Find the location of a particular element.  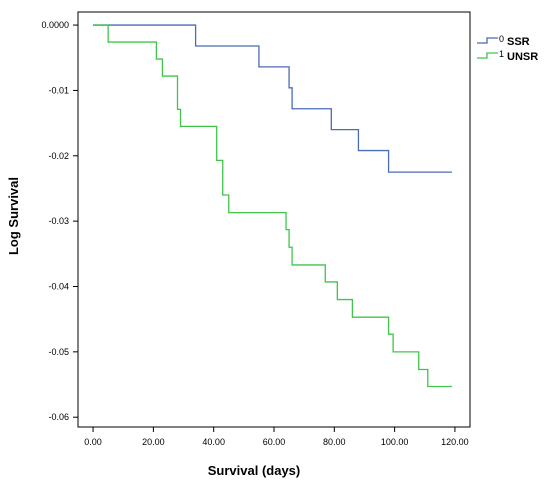

x-tick-label: 100.00 is located at coordinates (395, 442).